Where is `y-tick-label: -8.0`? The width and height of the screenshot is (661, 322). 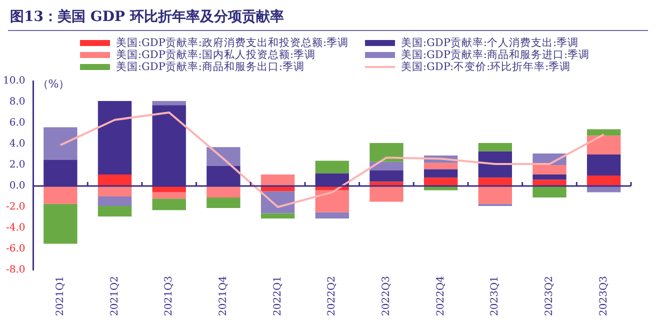
y-tick-label: -8.0 is located at coordinates (16, 270).